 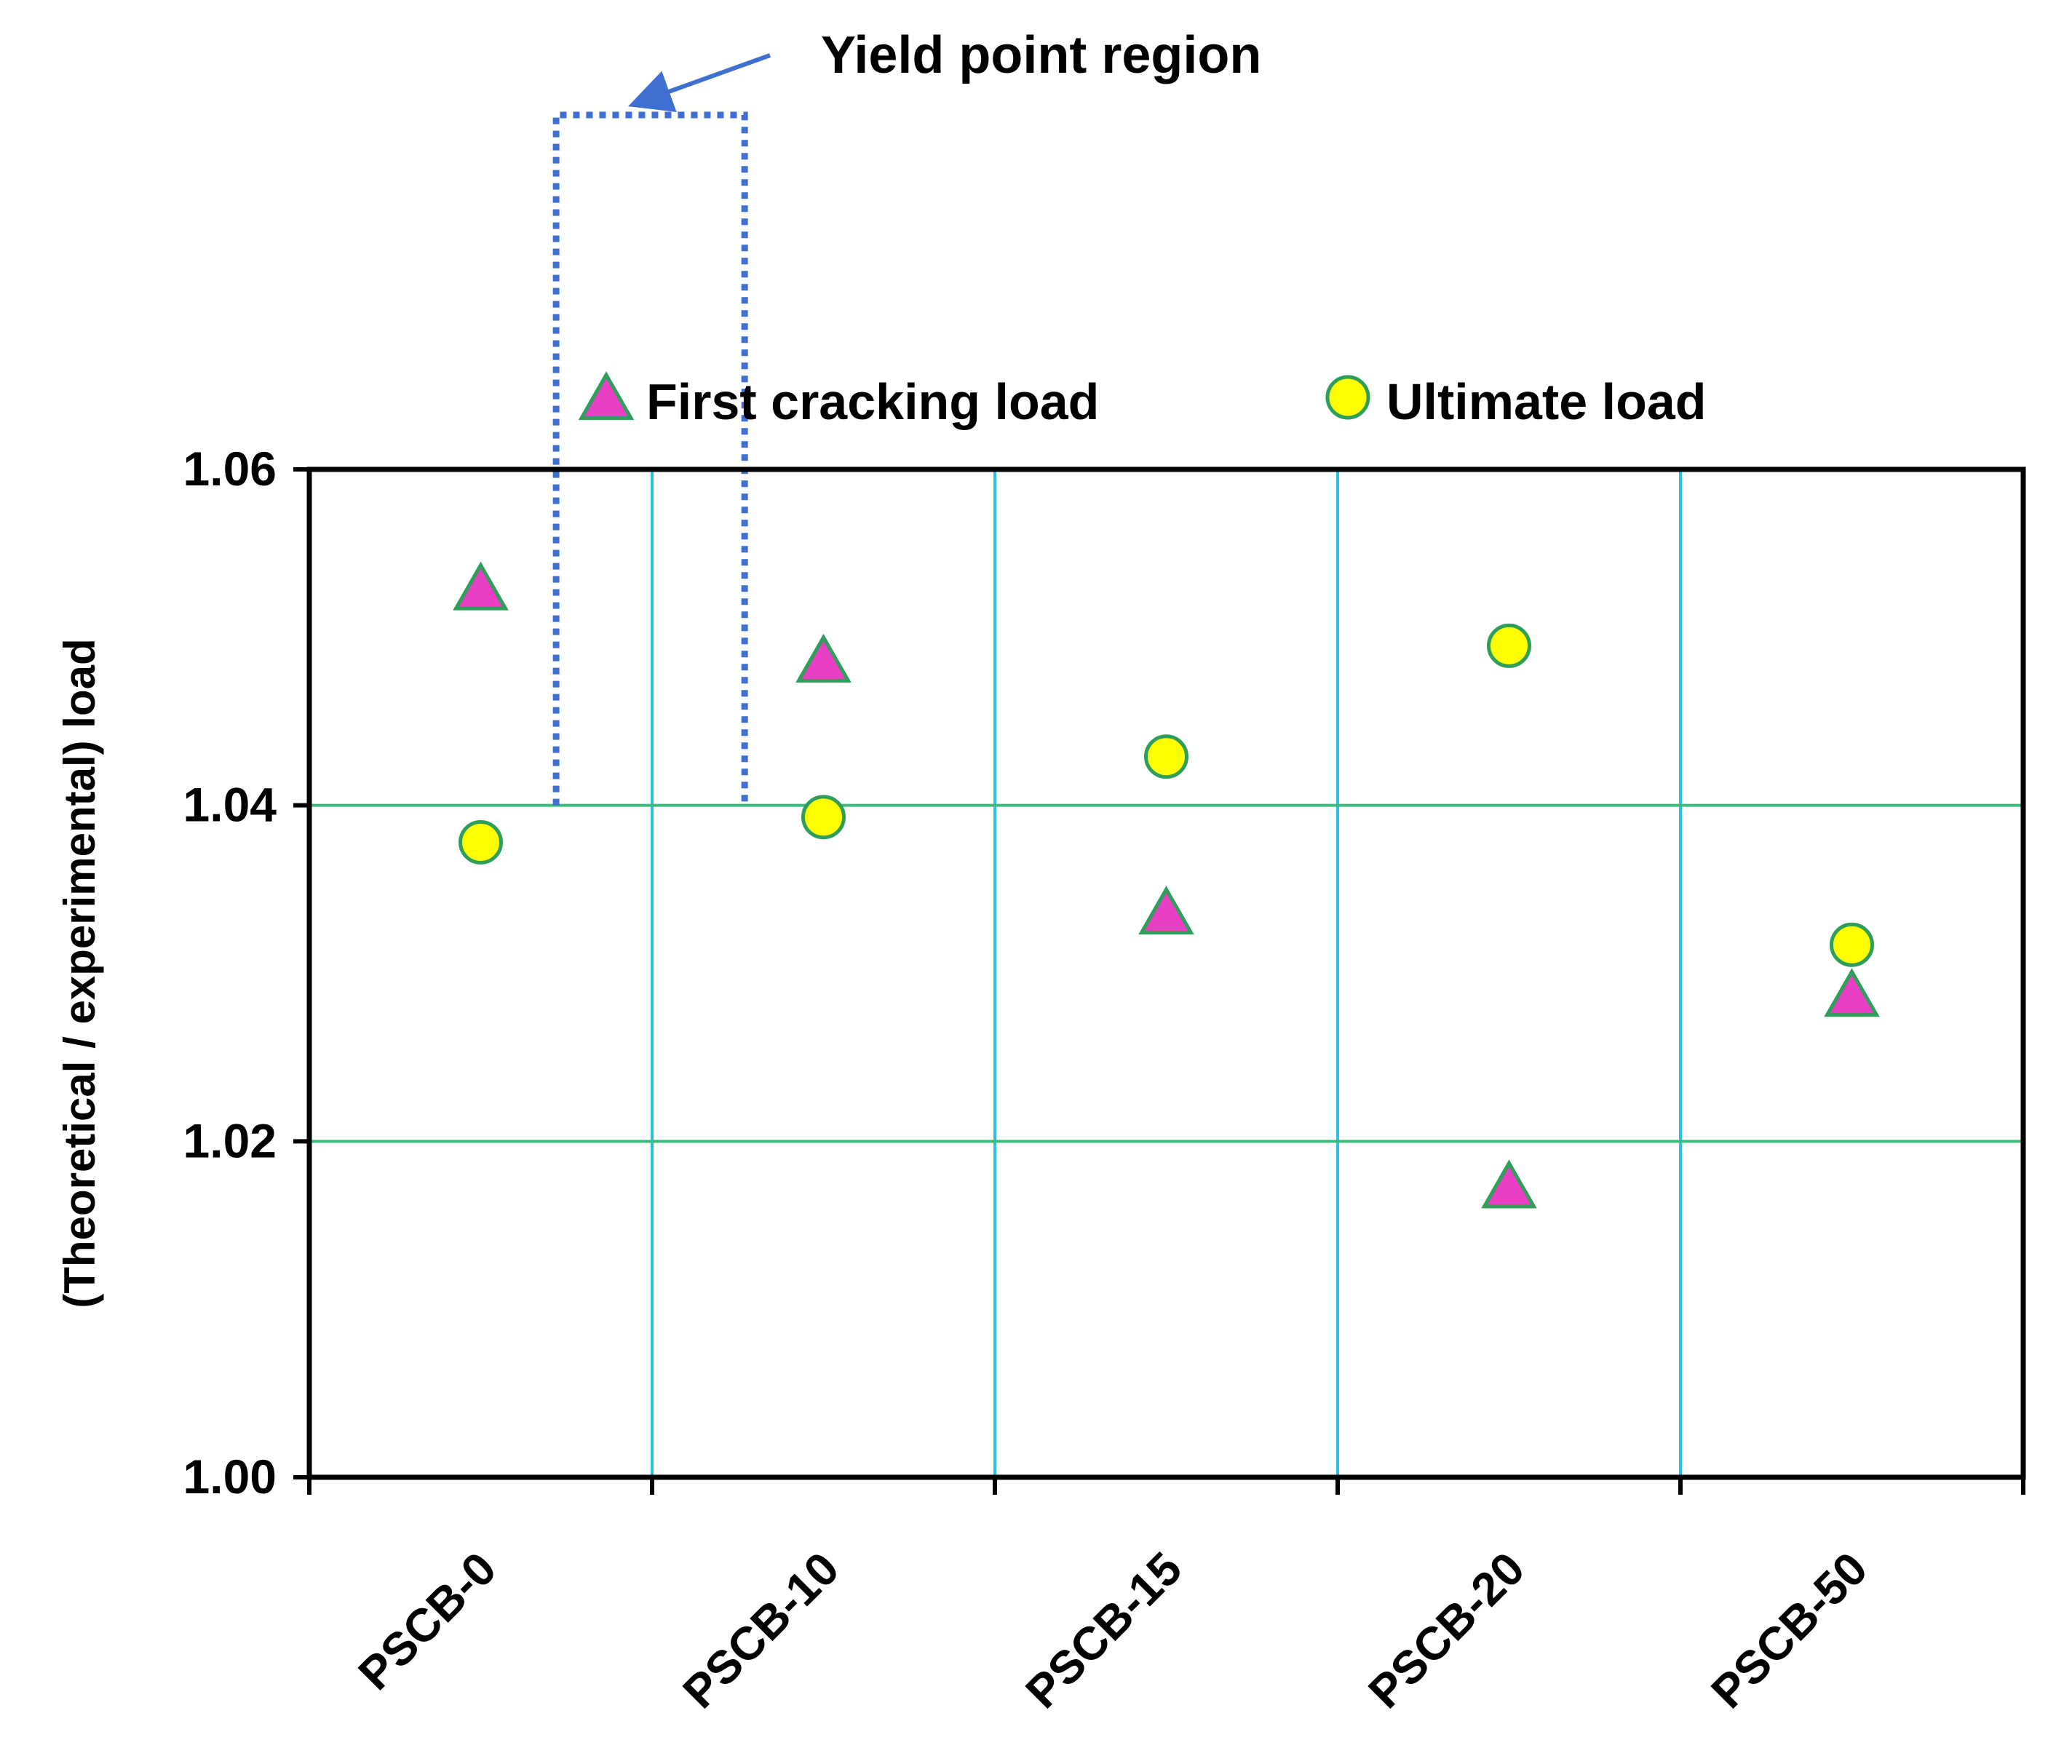 I want to click on y-tick-label: 1.04, so click(x=230, y=805).